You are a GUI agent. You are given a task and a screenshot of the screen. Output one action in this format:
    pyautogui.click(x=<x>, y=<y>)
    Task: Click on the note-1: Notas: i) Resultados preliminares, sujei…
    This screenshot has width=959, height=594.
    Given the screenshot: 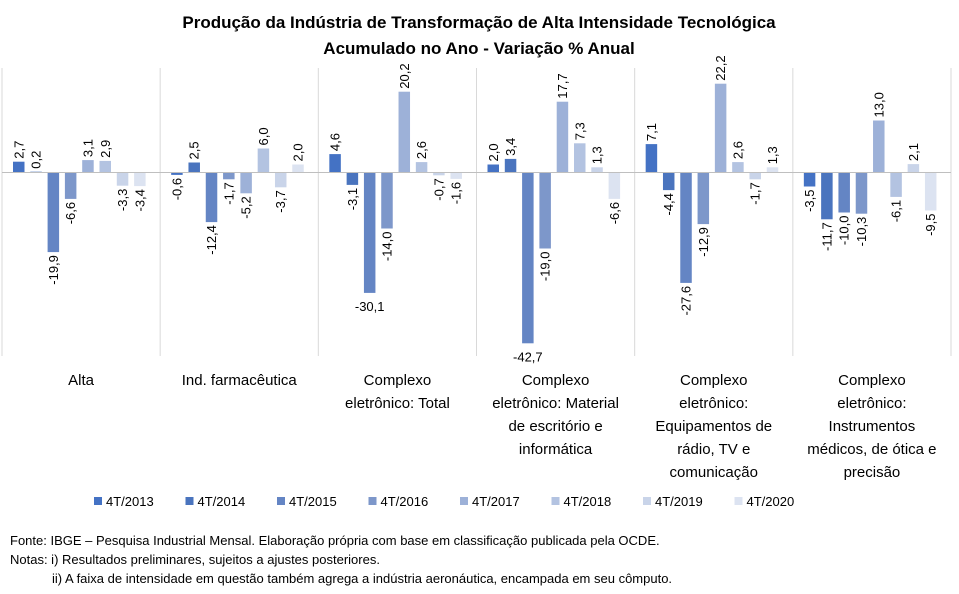 What is the action you would take?
    pyautogui.click(x=195, y=559)
    